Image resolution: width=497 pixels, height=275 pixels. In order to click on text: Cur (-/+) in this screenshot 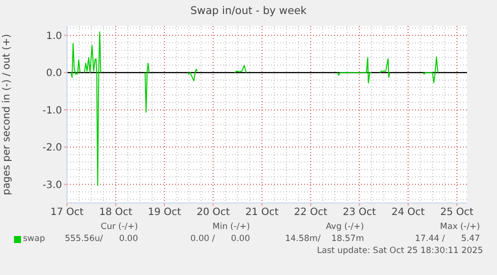, I will do `click(119, 227)`.